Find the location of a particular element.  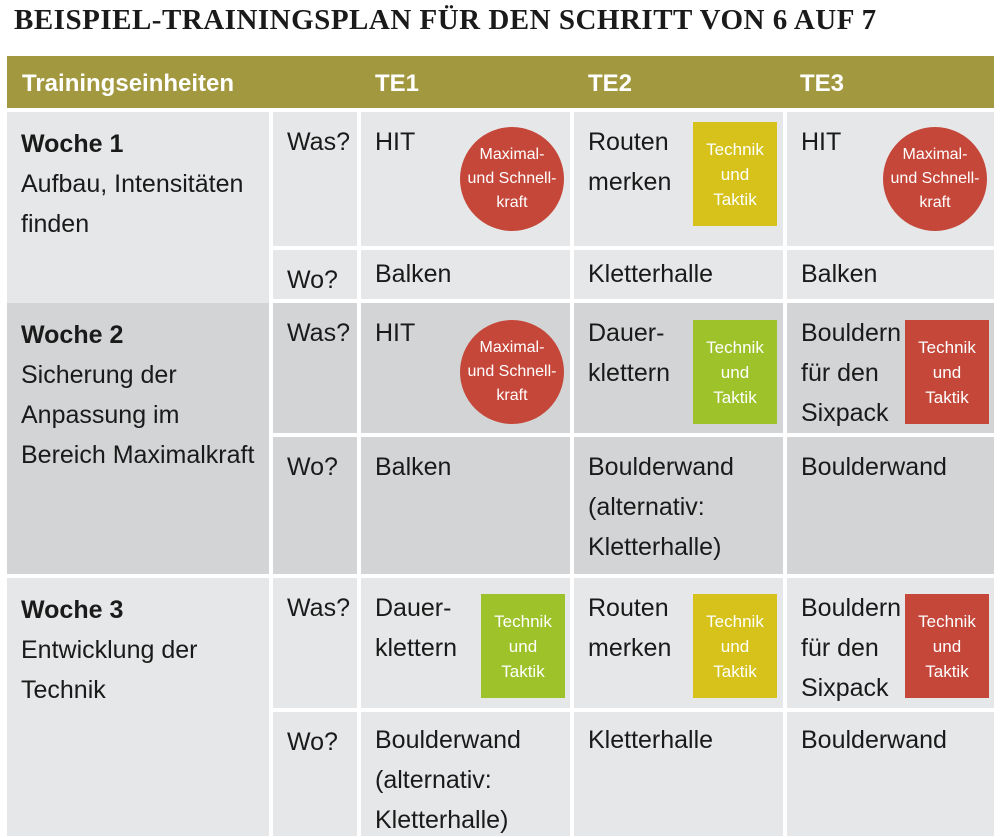

w3-te1-wo-cell: Boulderwand (alternativ: Kletterhalle) is located at coordinates (465, 774).